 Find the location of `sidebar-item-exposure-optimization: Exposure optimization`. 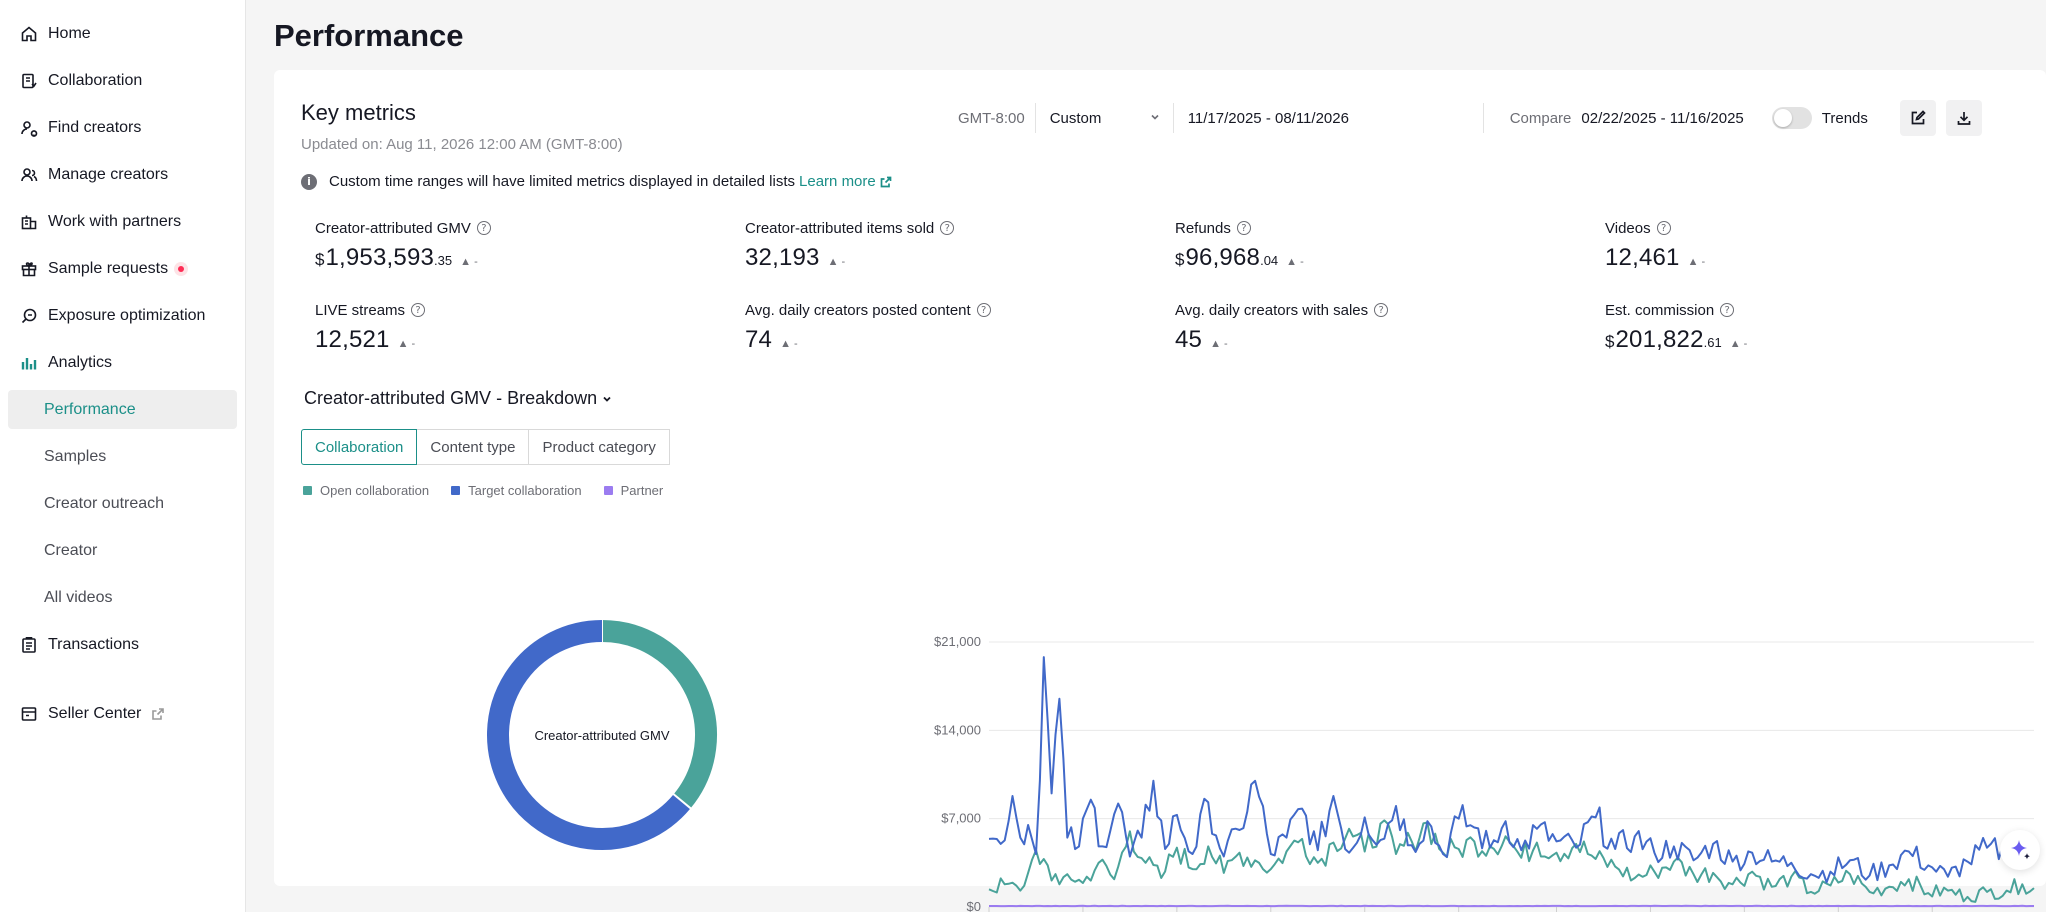

sidebar-item-exposure-optimization: Exposure optimization is located at coordinates (122, 315).